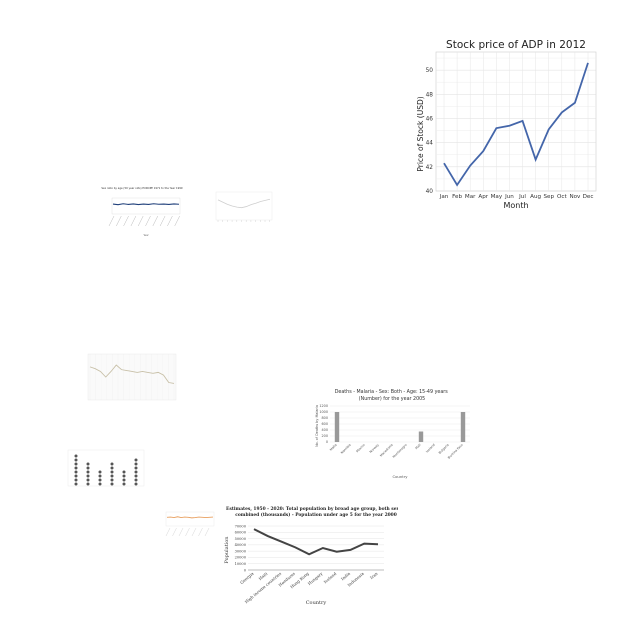 This screenshot has height=640, width=640. Describe the element at coordinates (241, 558) in the screenshot. I see `estimates-y-tick-label: 20000` at that location.